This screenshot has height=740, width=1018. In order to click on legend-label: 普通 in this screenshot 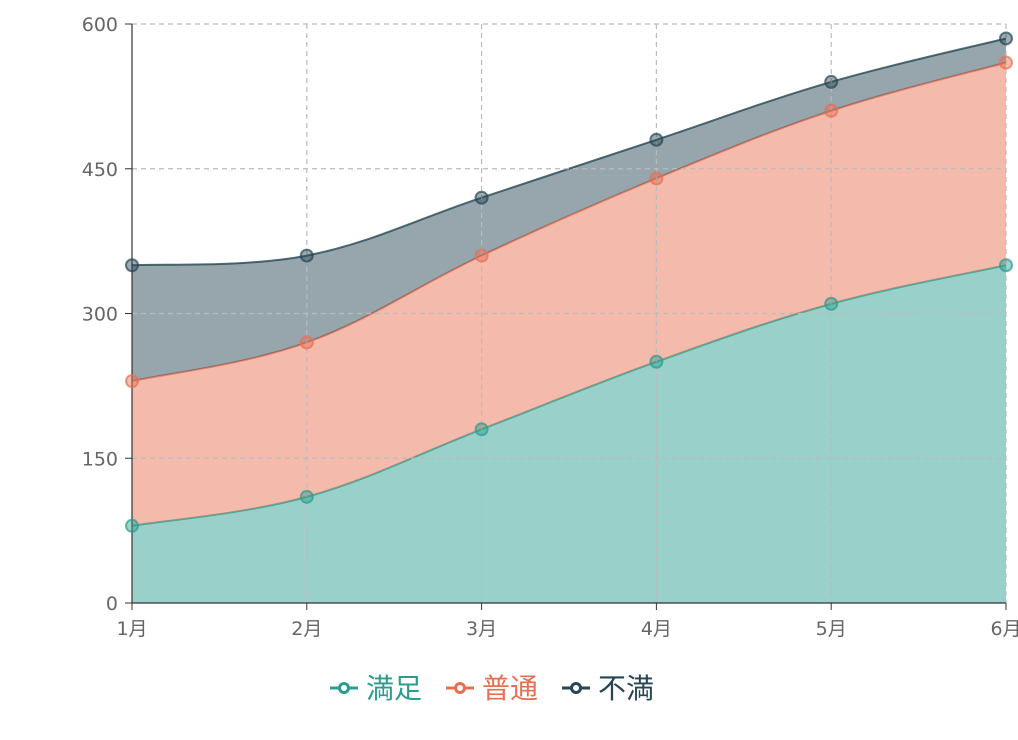, I will do `click(510, 688)`.